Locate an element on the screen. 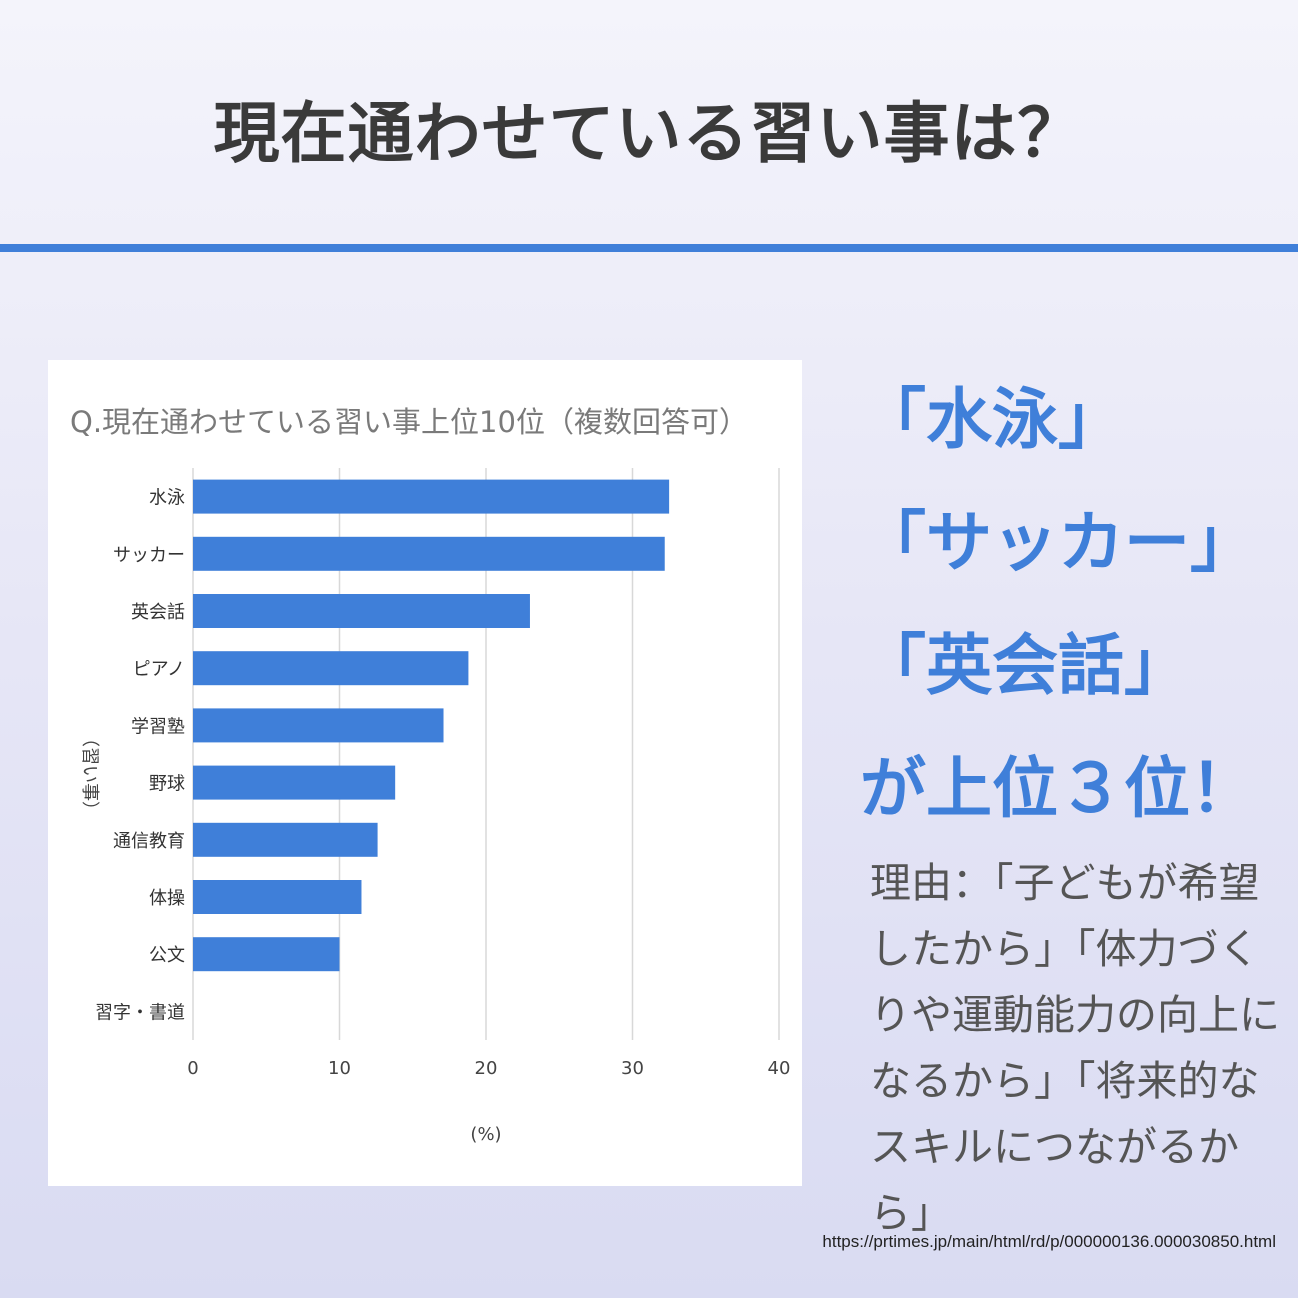 This screenshot has width=1298, height=1298. category-label: 水泳 is located at coordinates (167, 498).